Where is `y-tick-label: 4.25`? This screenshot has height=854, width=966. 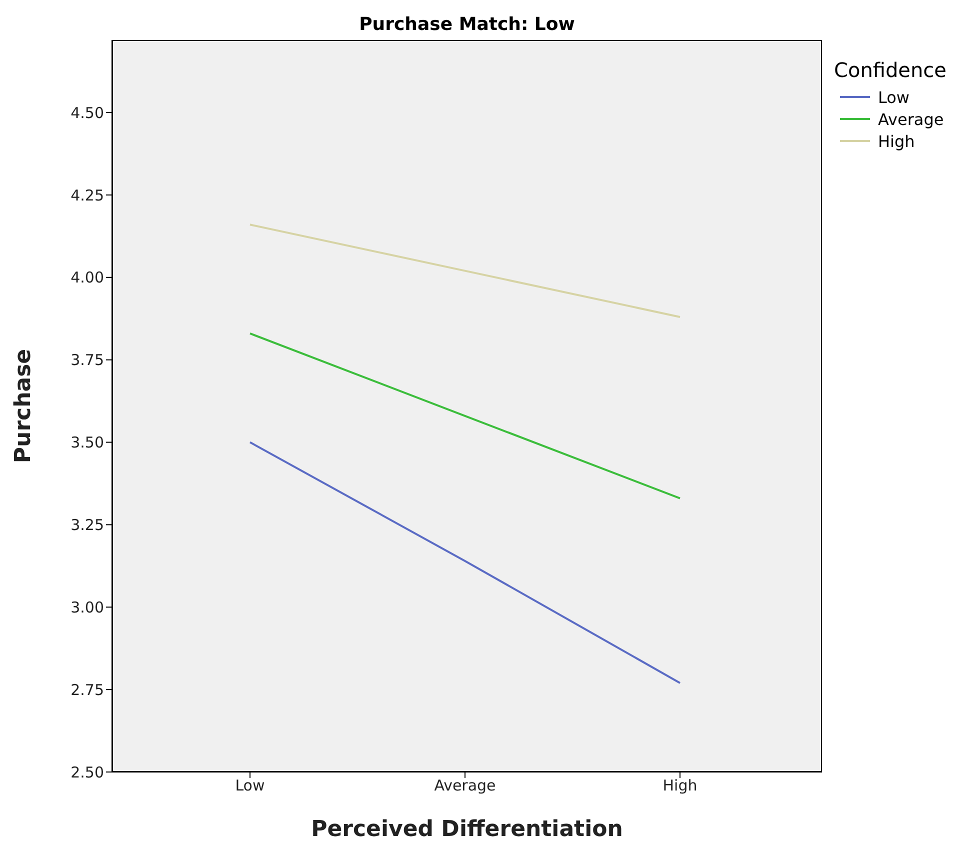 y-tick-label: 4.25 is located at coordinates (87, 195).